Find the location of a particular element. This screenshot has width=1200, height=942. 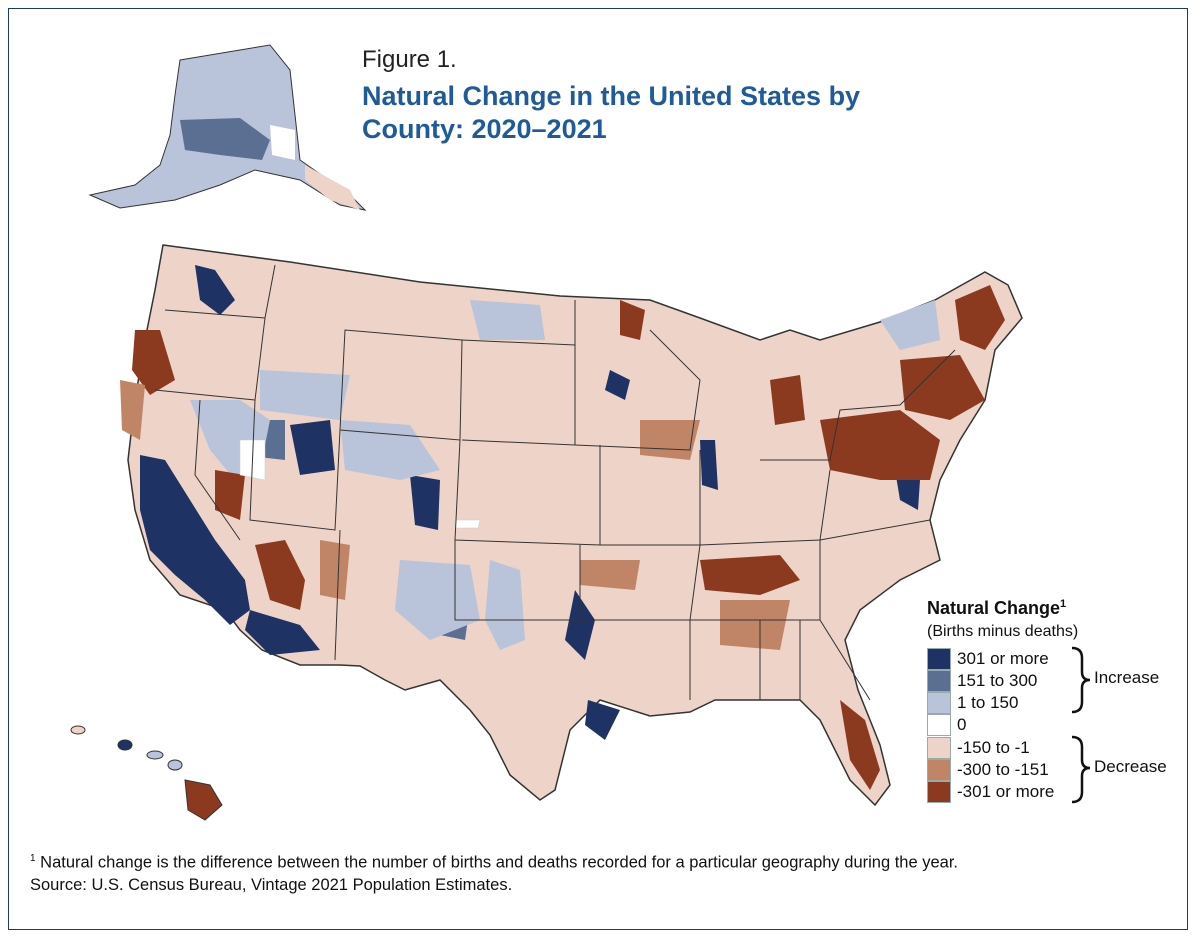

legend-item: 301 or more is located at coordinates (988, 659).